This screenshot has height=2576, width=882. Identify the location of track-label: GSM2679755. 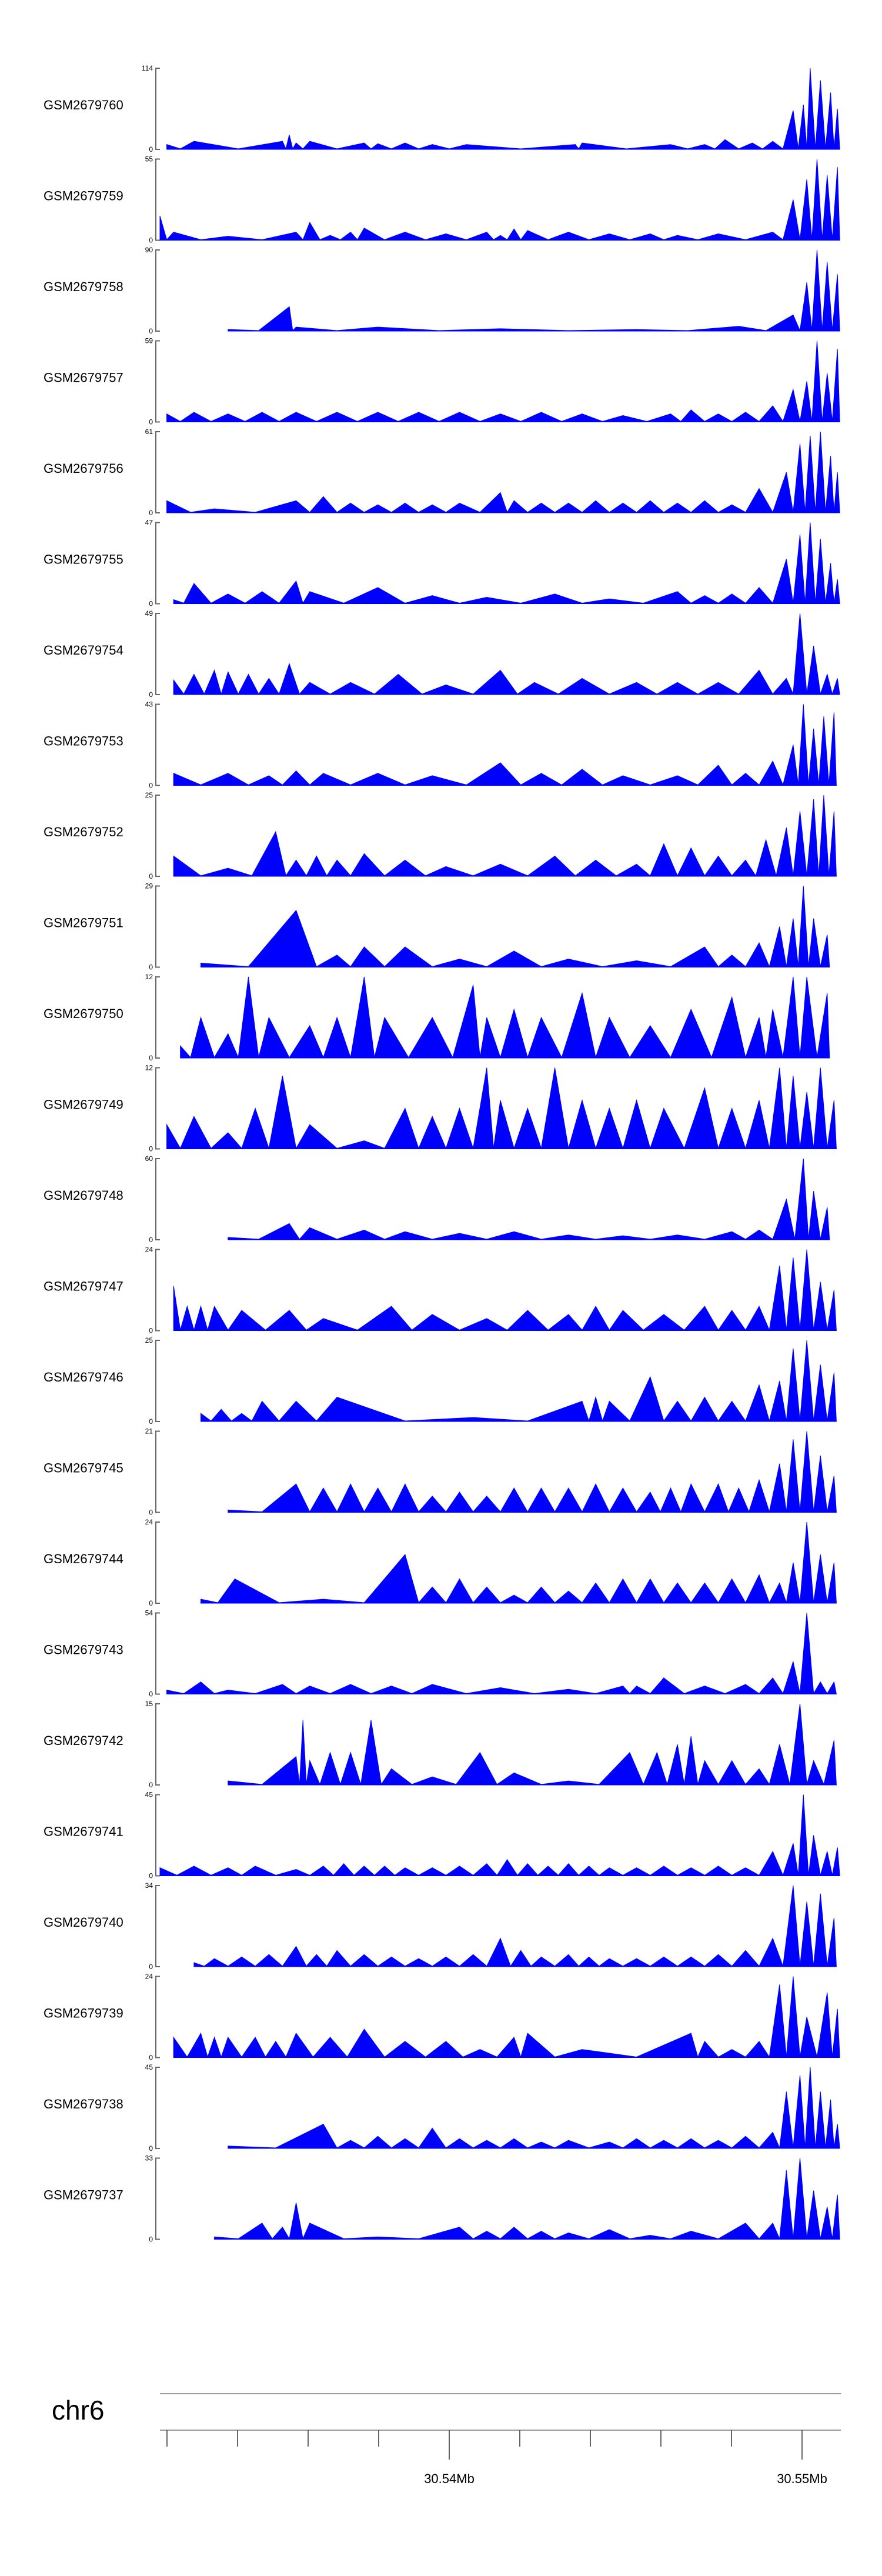
(83, 559).